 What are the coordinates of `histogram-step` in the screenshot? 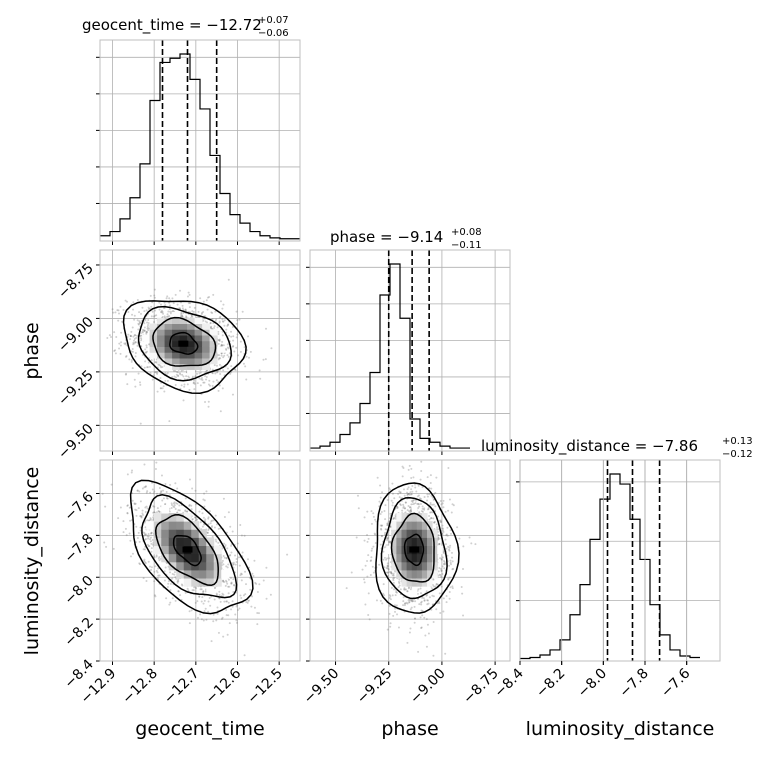 It's located at (390, 356).